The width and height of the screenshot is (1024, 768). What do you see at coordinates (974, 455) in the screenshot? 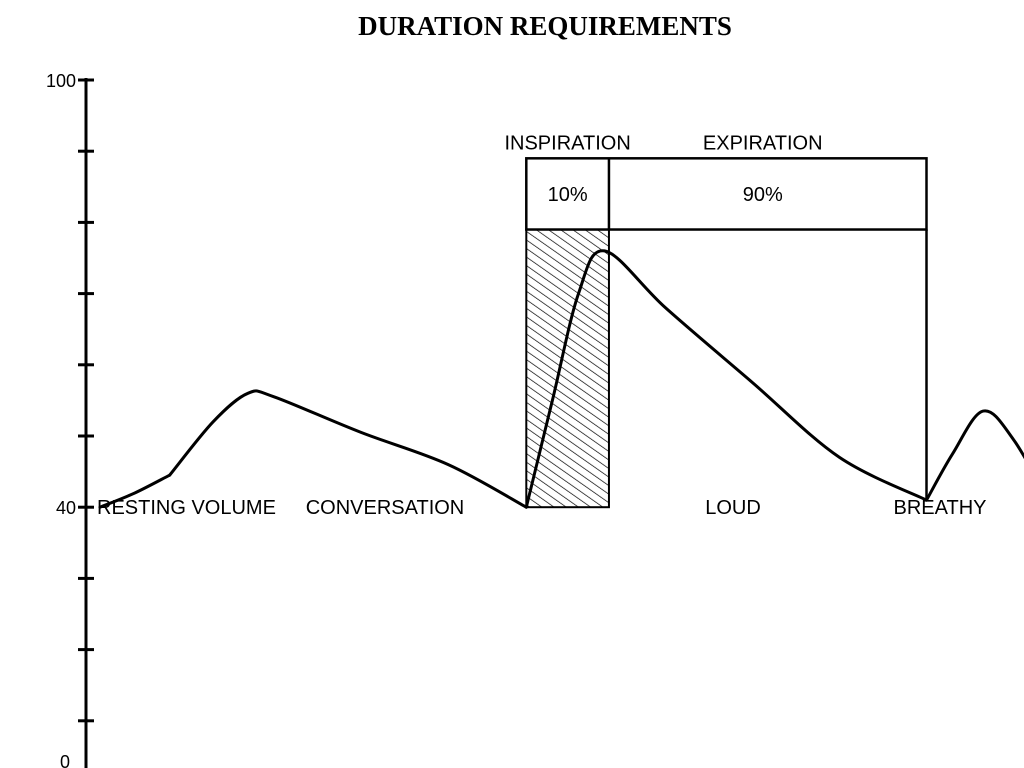
I see `curve-breathy` at bounding box center [974, 455].